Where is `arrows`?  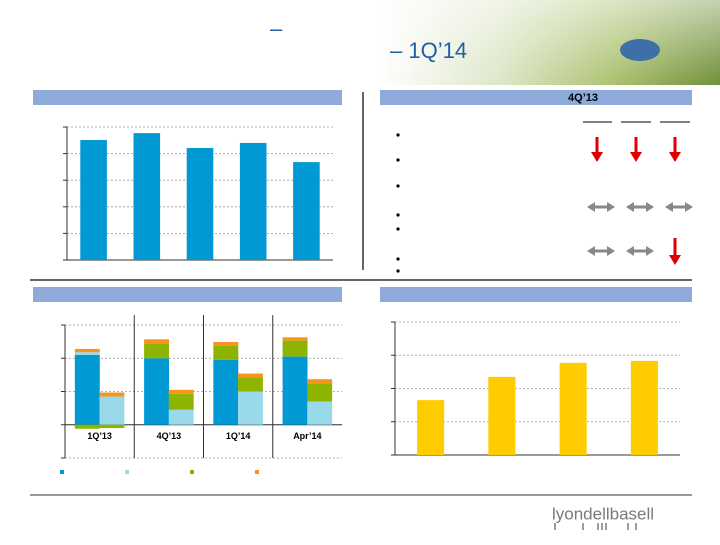
arrows is located at coordinates (640, 201).